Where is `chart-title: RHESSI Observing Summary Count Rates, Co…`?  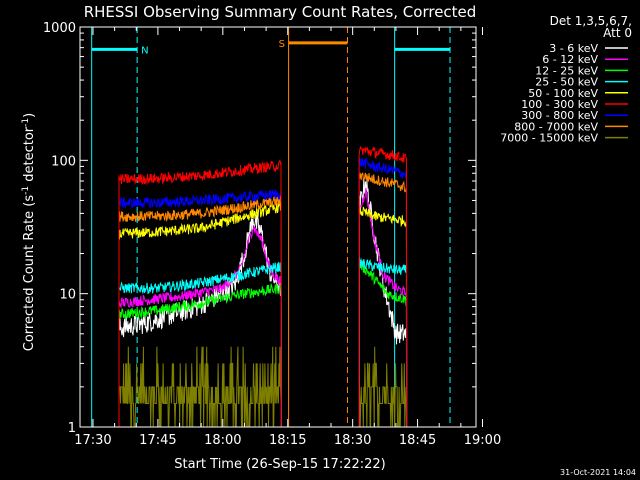 chart-title: RHESSI Observing Summary Count Rates, Co… is located at coordinates (280, 12).